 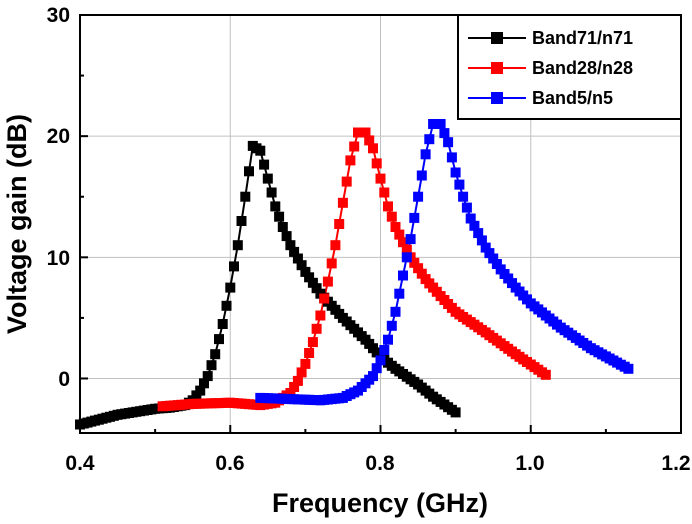 I want to click on x-tick-label: 0.6, so click(x=229, y=463).